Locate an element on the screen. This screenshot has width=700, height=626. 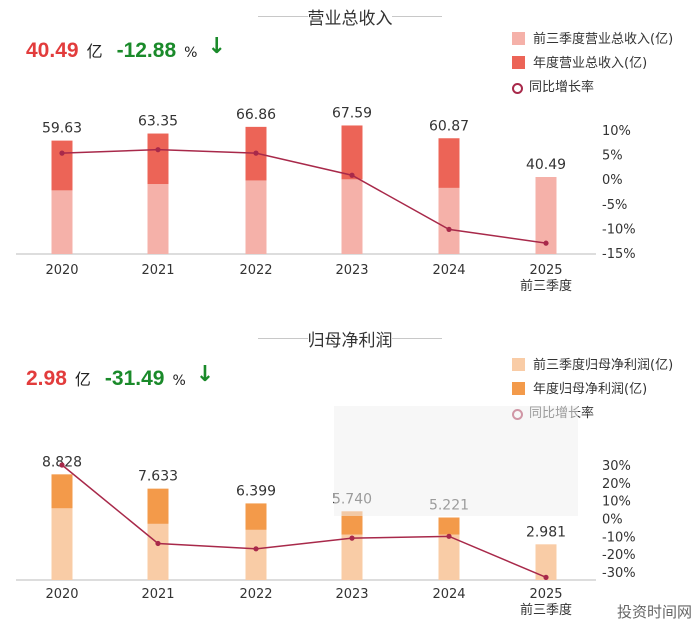
tooltip-overlay is located at coordinates (456, 461).